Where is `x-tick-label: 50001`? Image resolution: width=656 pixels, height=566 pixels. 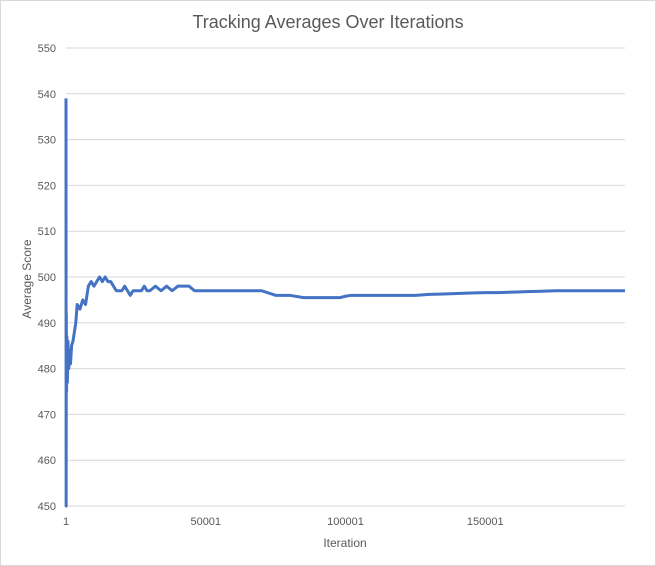 x-tick-label: 50001 is located at coordinates (205, 522).